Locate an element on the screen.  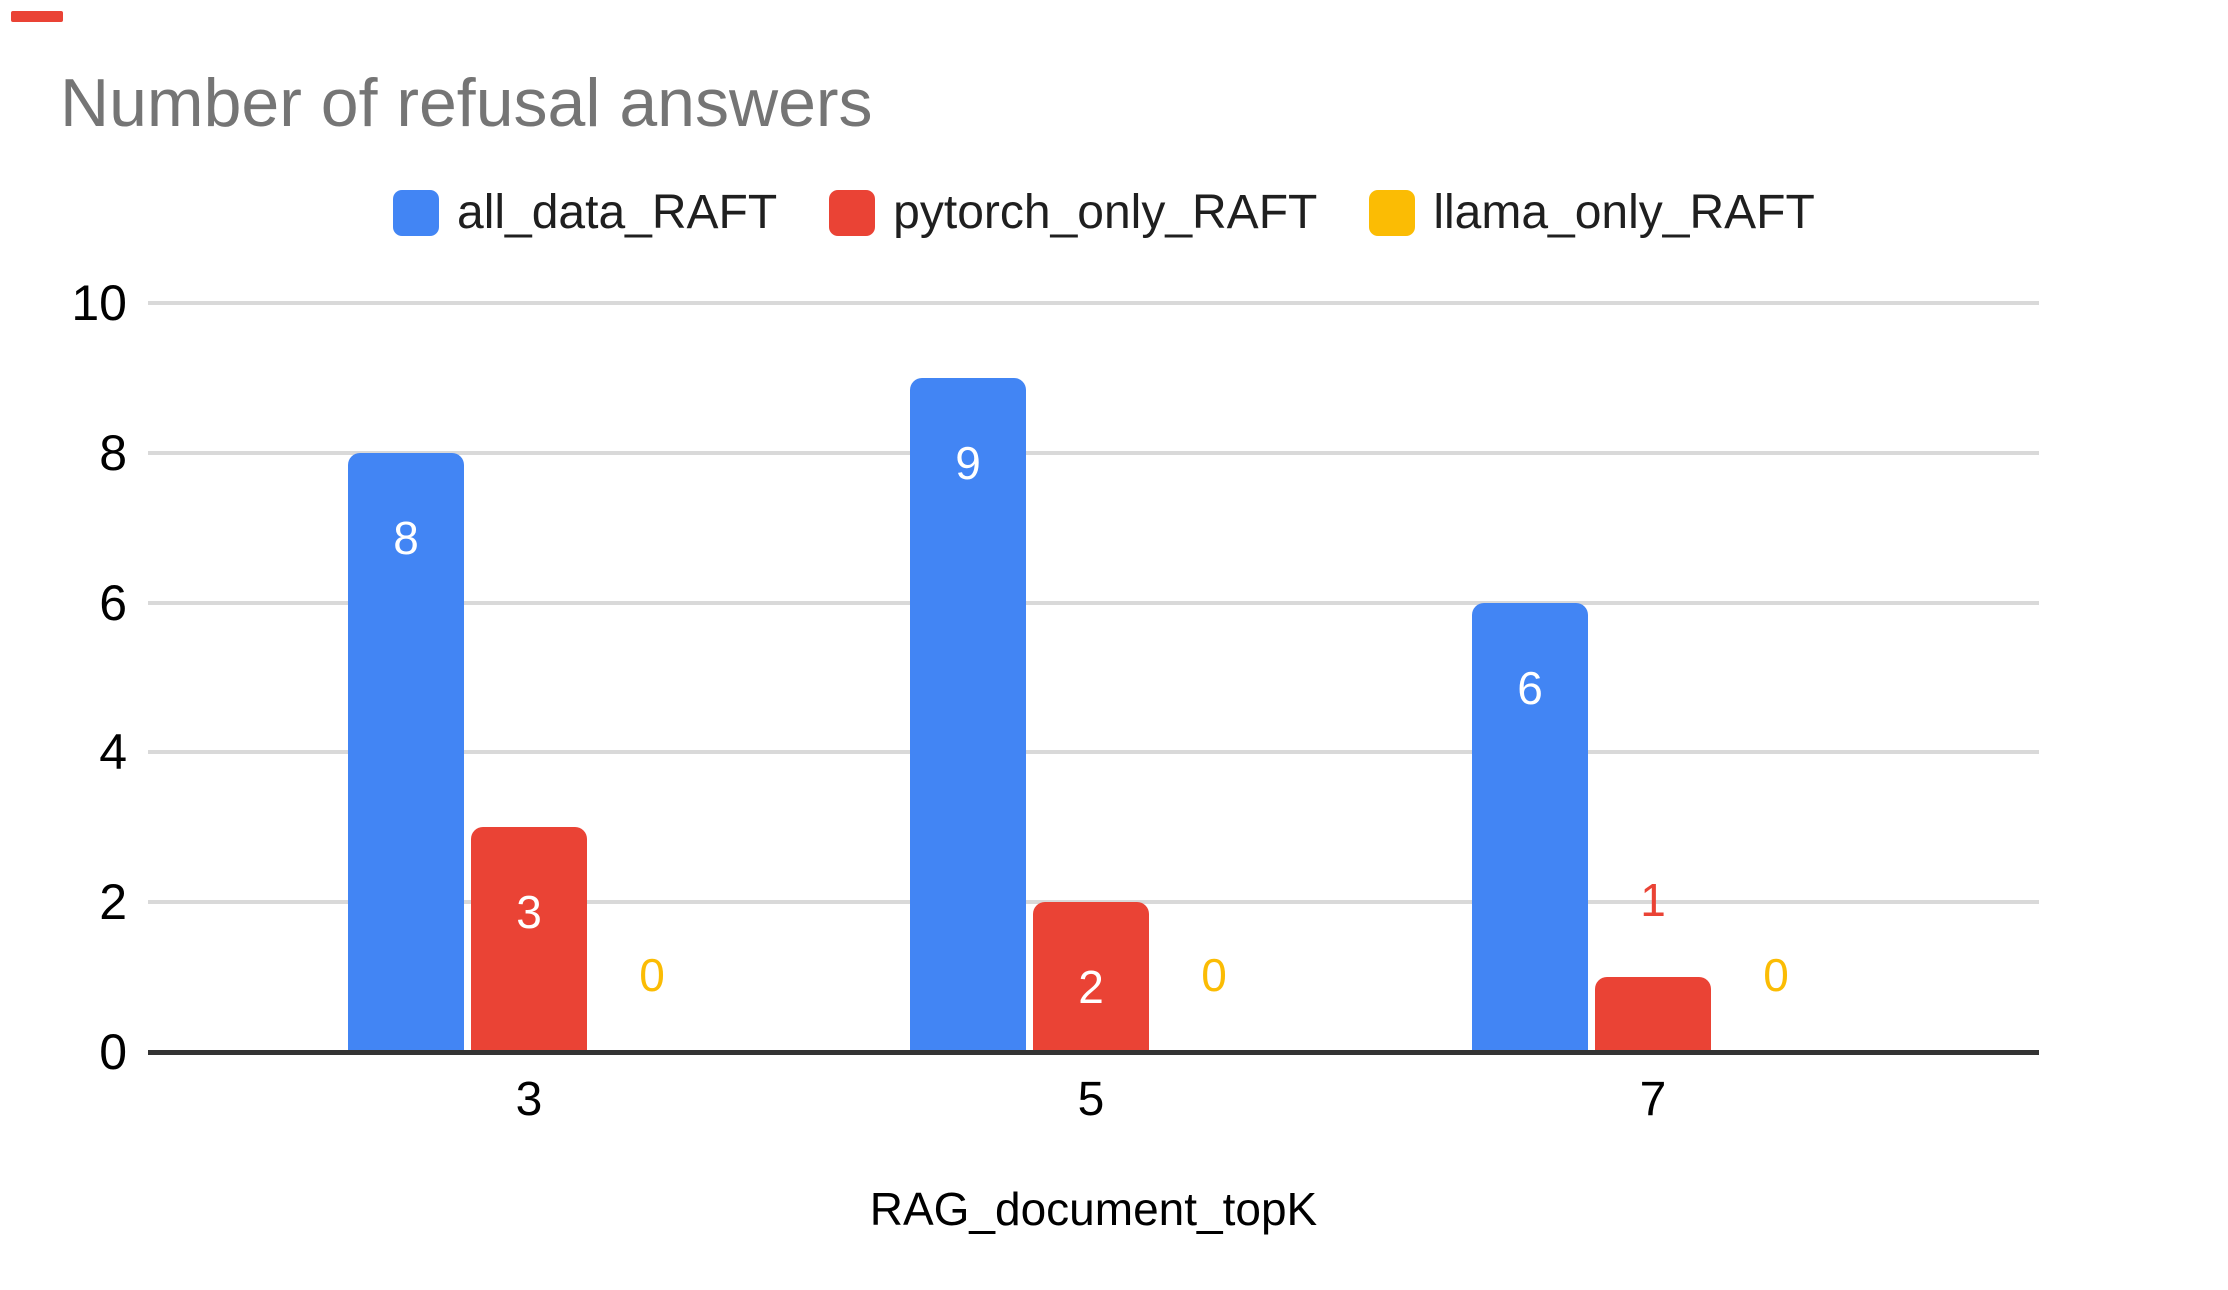
bar-value-label: 1 is located at coordinates (1653, 900).